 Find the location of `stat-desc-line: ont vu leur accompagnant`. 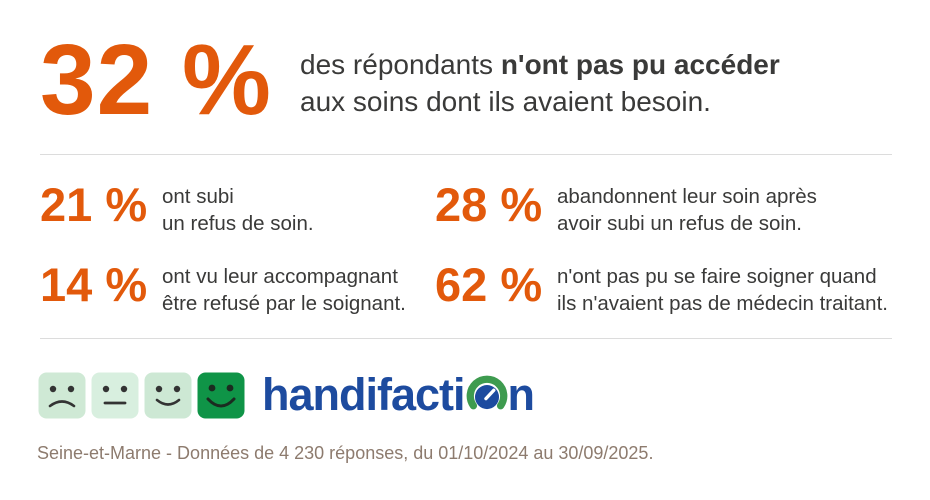

stat-desc-line: ont vu leur accompagnant is located at coordinates (280, 276).